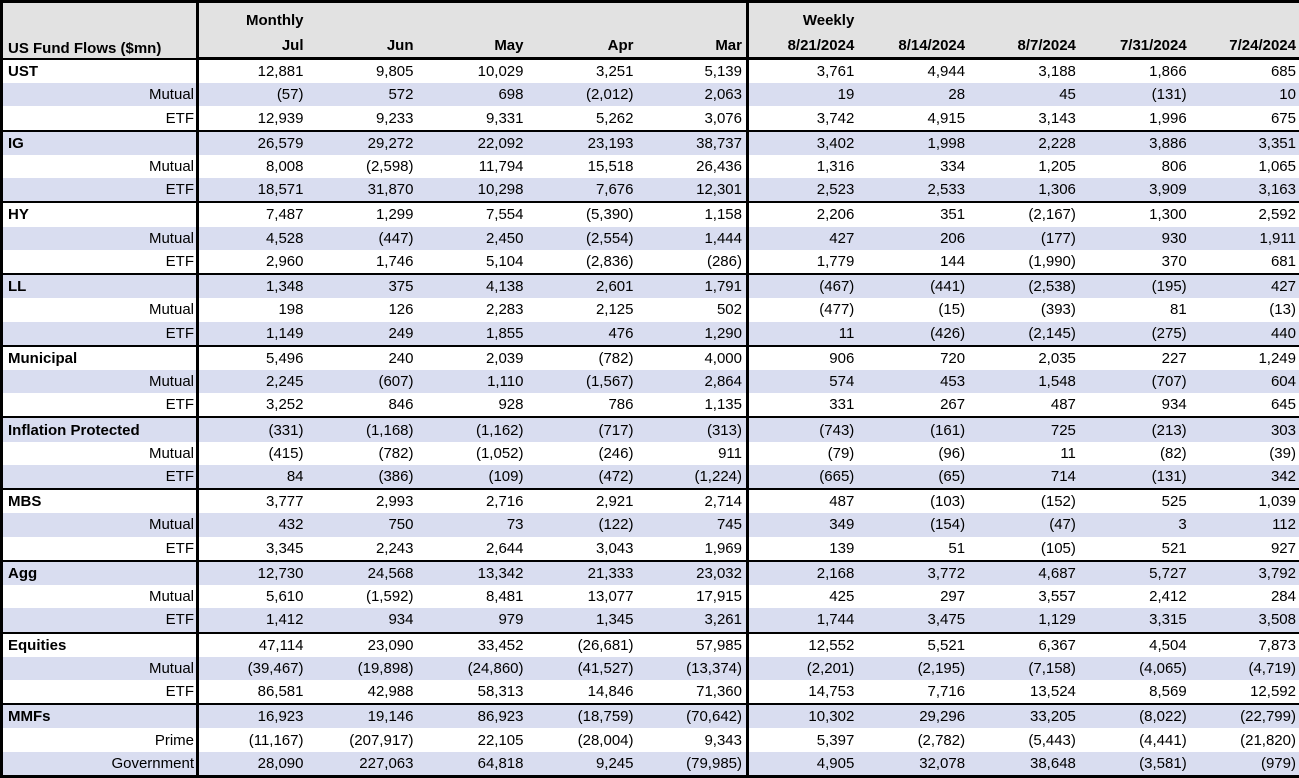 This screenshot has height=778, width=1299. Describe the element at coordinates (1244, 429) in the screenshot. I see `weekly-value-cell: 303` at that location.